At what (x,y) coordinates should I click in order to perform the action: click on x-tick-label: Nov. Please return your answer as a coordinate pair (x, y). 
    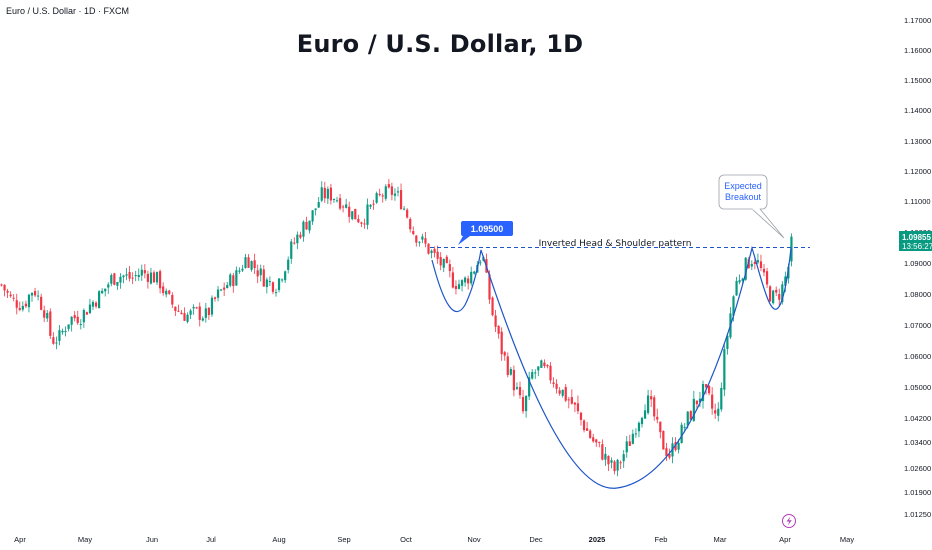
    Looking at the image, I should click on (474, 539).